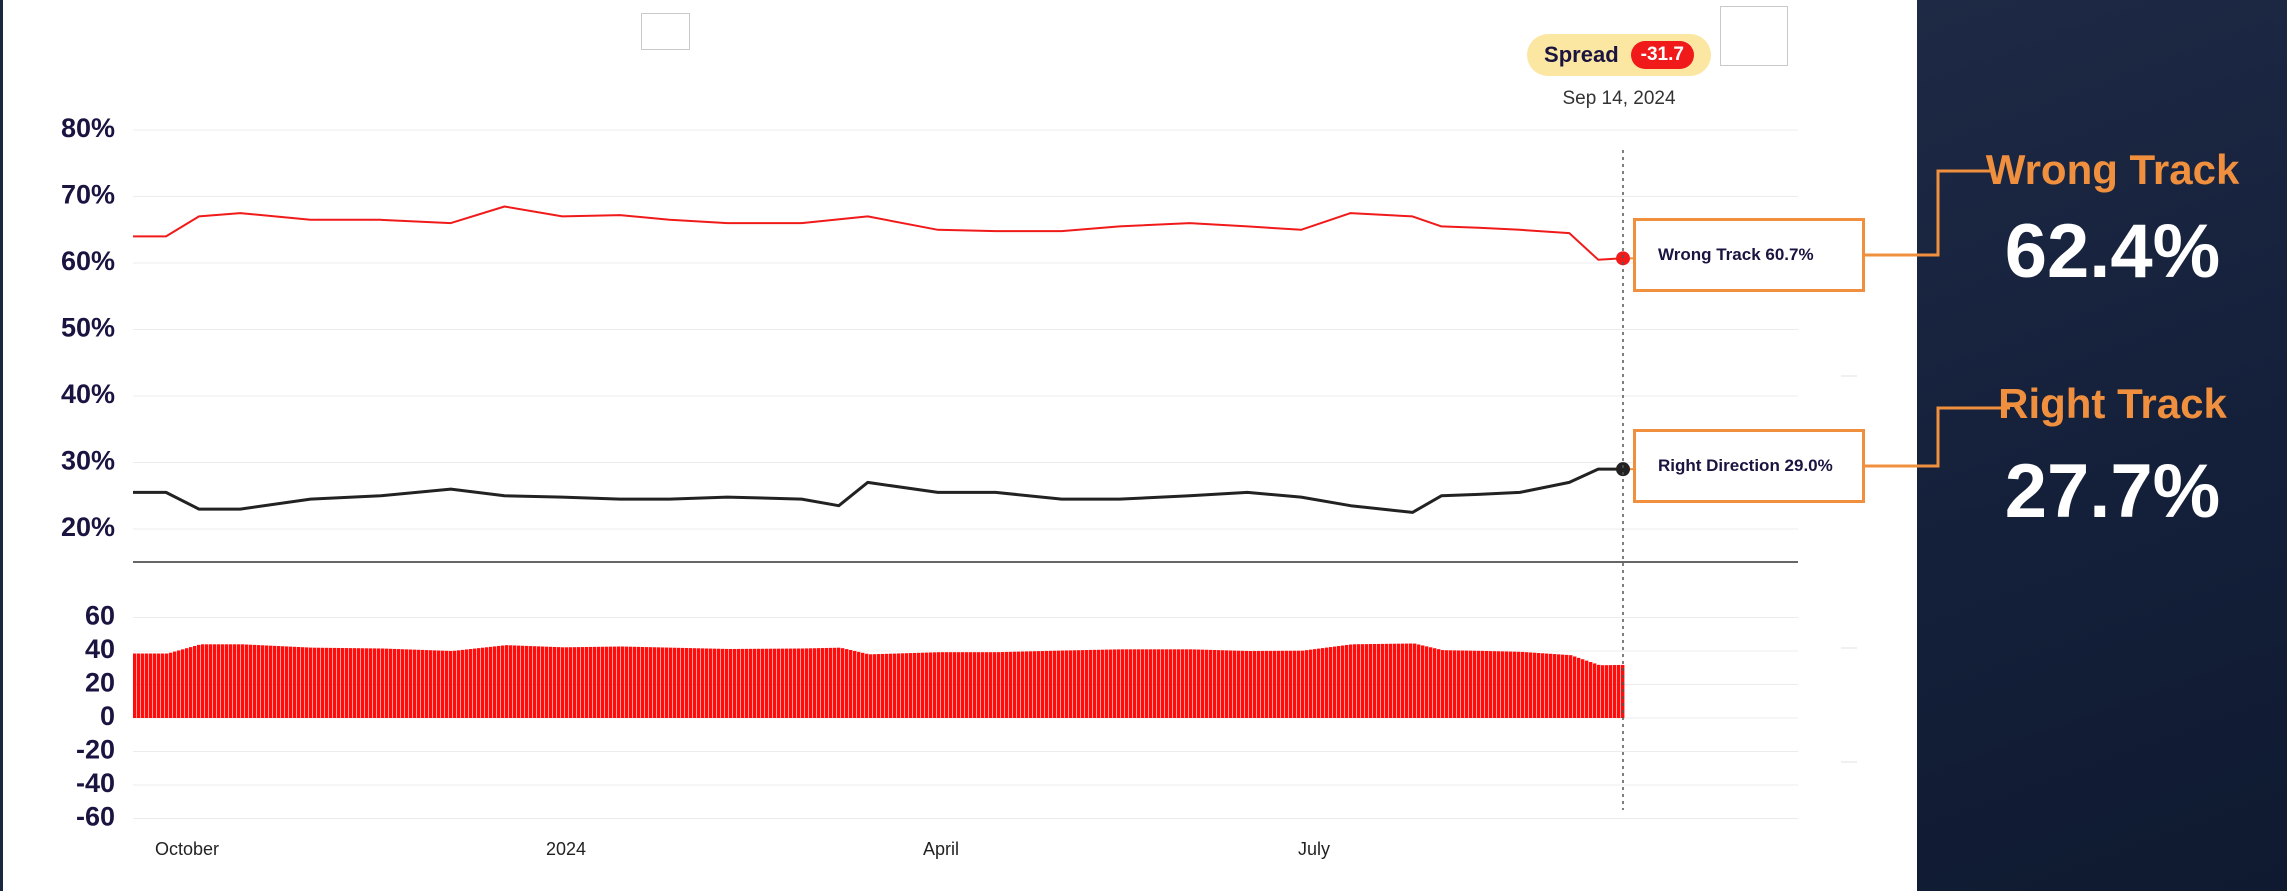 This screenshot has height=891, width=2287. Describe the element at coordinates (100, 683) in the screenshot. I see `bar-y-tick-label: 20` at that location.